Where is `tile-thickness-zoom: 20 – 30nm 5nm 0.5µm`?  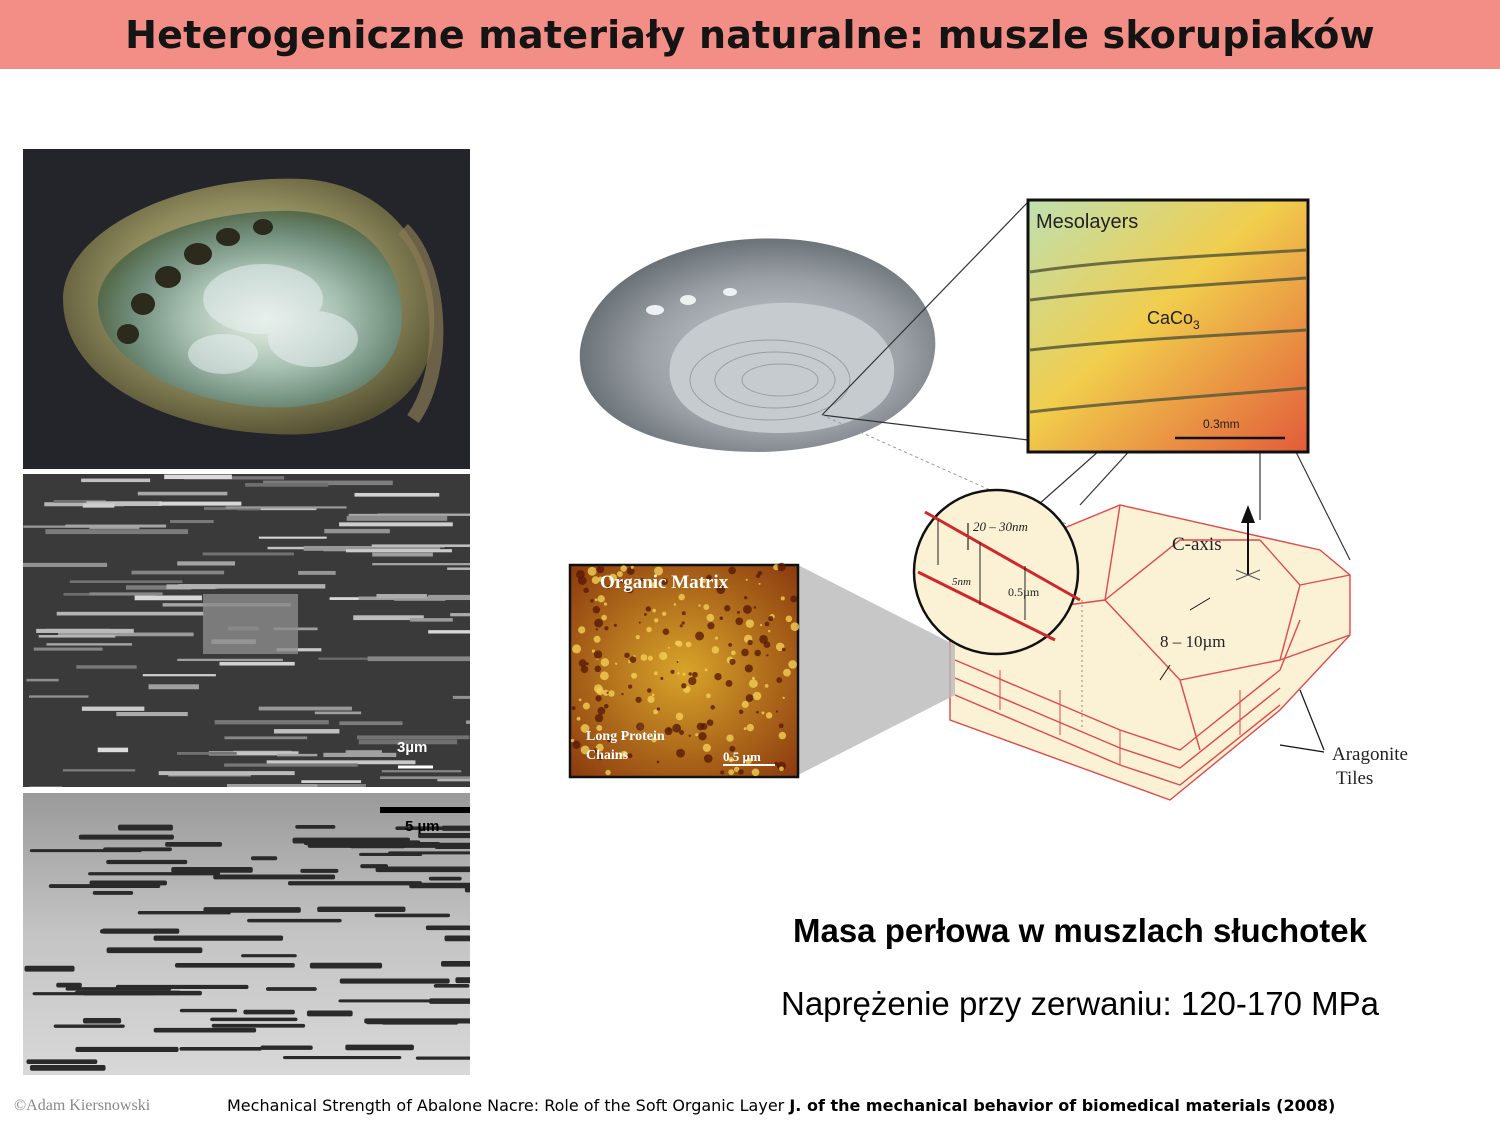 tile-thickness-zoom: 20 – 30nm 5nm 0.5µm is located at coordinates (996, 572).